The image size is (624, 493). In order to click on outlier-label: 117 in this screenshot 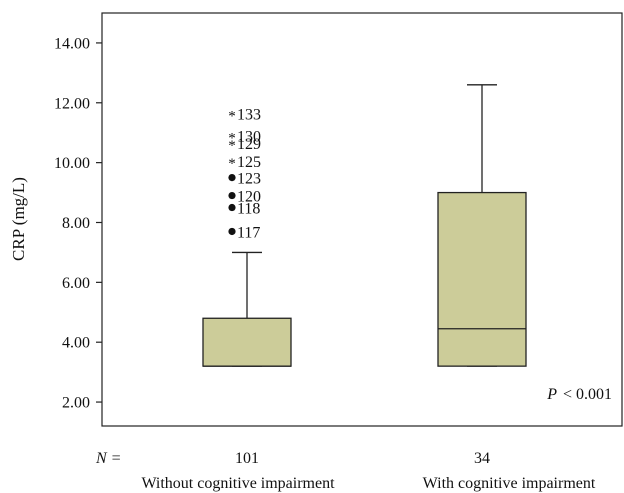, I will do `click(248, 232)`.